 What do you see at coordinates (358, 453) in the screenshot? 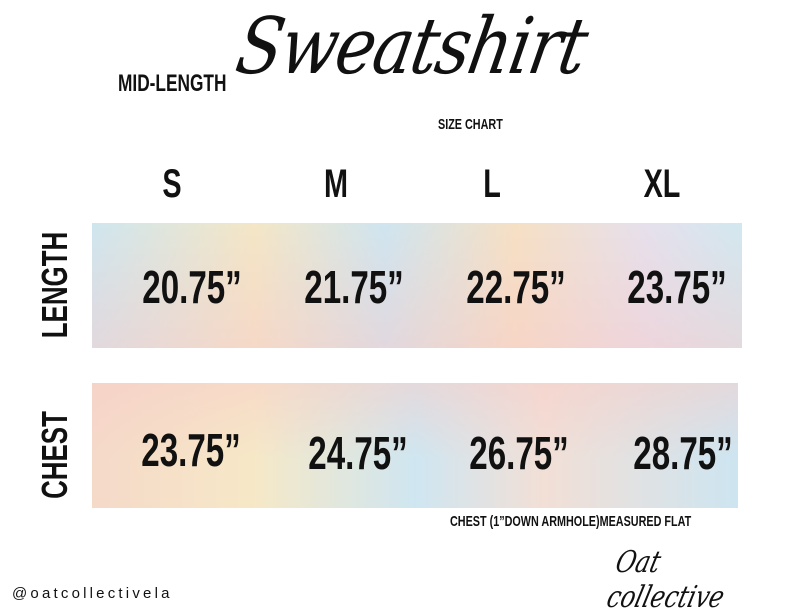
I see `chest-value-m: 24.75”` at bounding box center [358, 453].